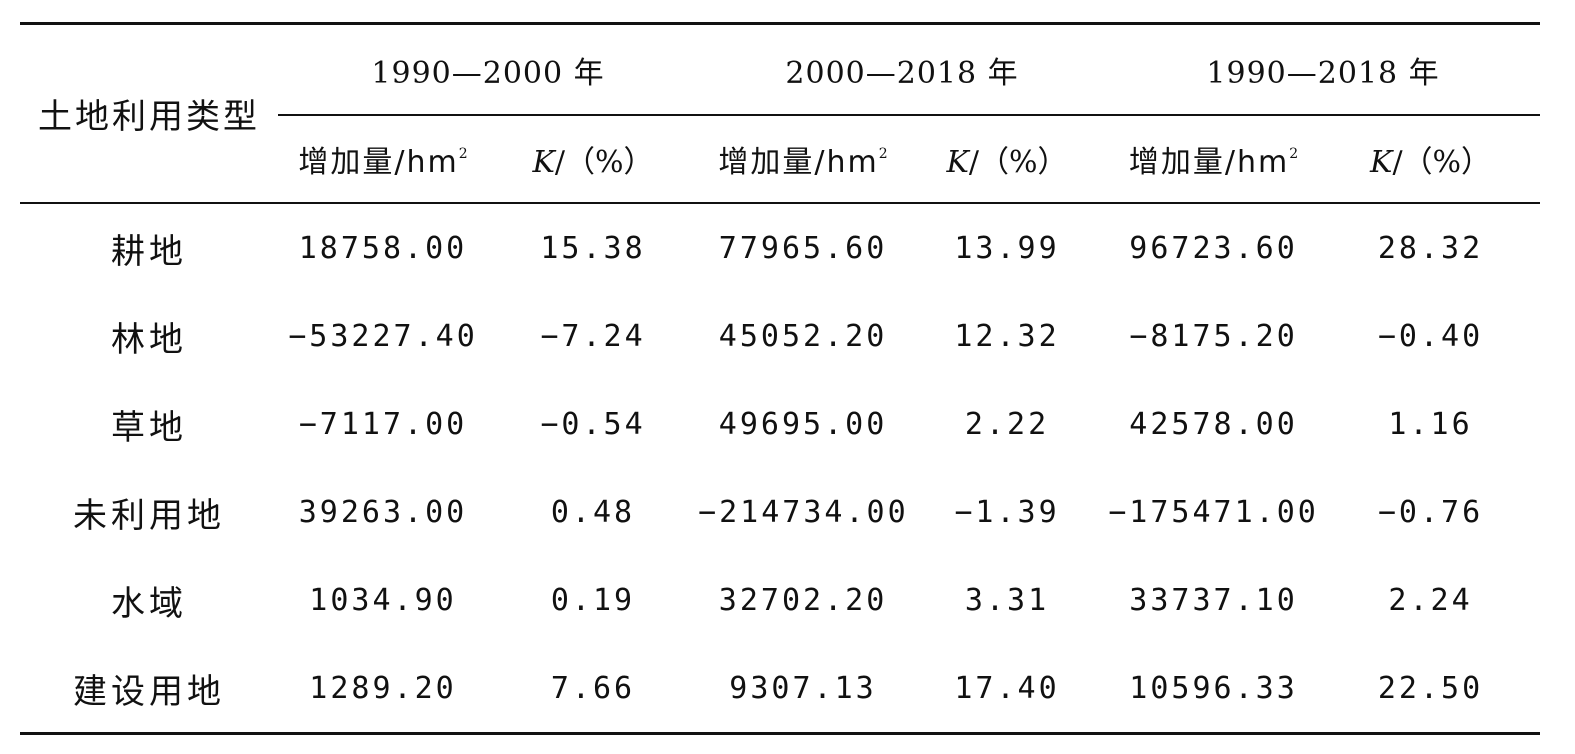 The image size is (1575, 754). What do you see at coordinates (1430, 248) in the screenshot?
I see `value-cell: 28.32` at bounding box center [1430, 248].